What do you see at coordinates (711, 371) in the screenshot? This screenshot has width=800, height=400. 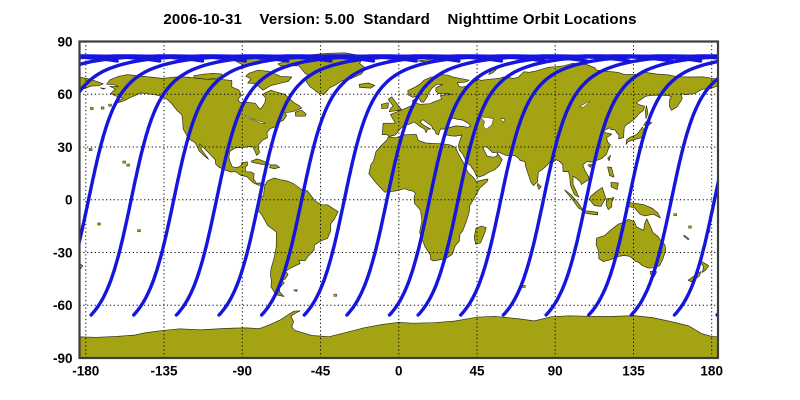 I see `x-tick-label: 180` at bounding box center [711, 371].